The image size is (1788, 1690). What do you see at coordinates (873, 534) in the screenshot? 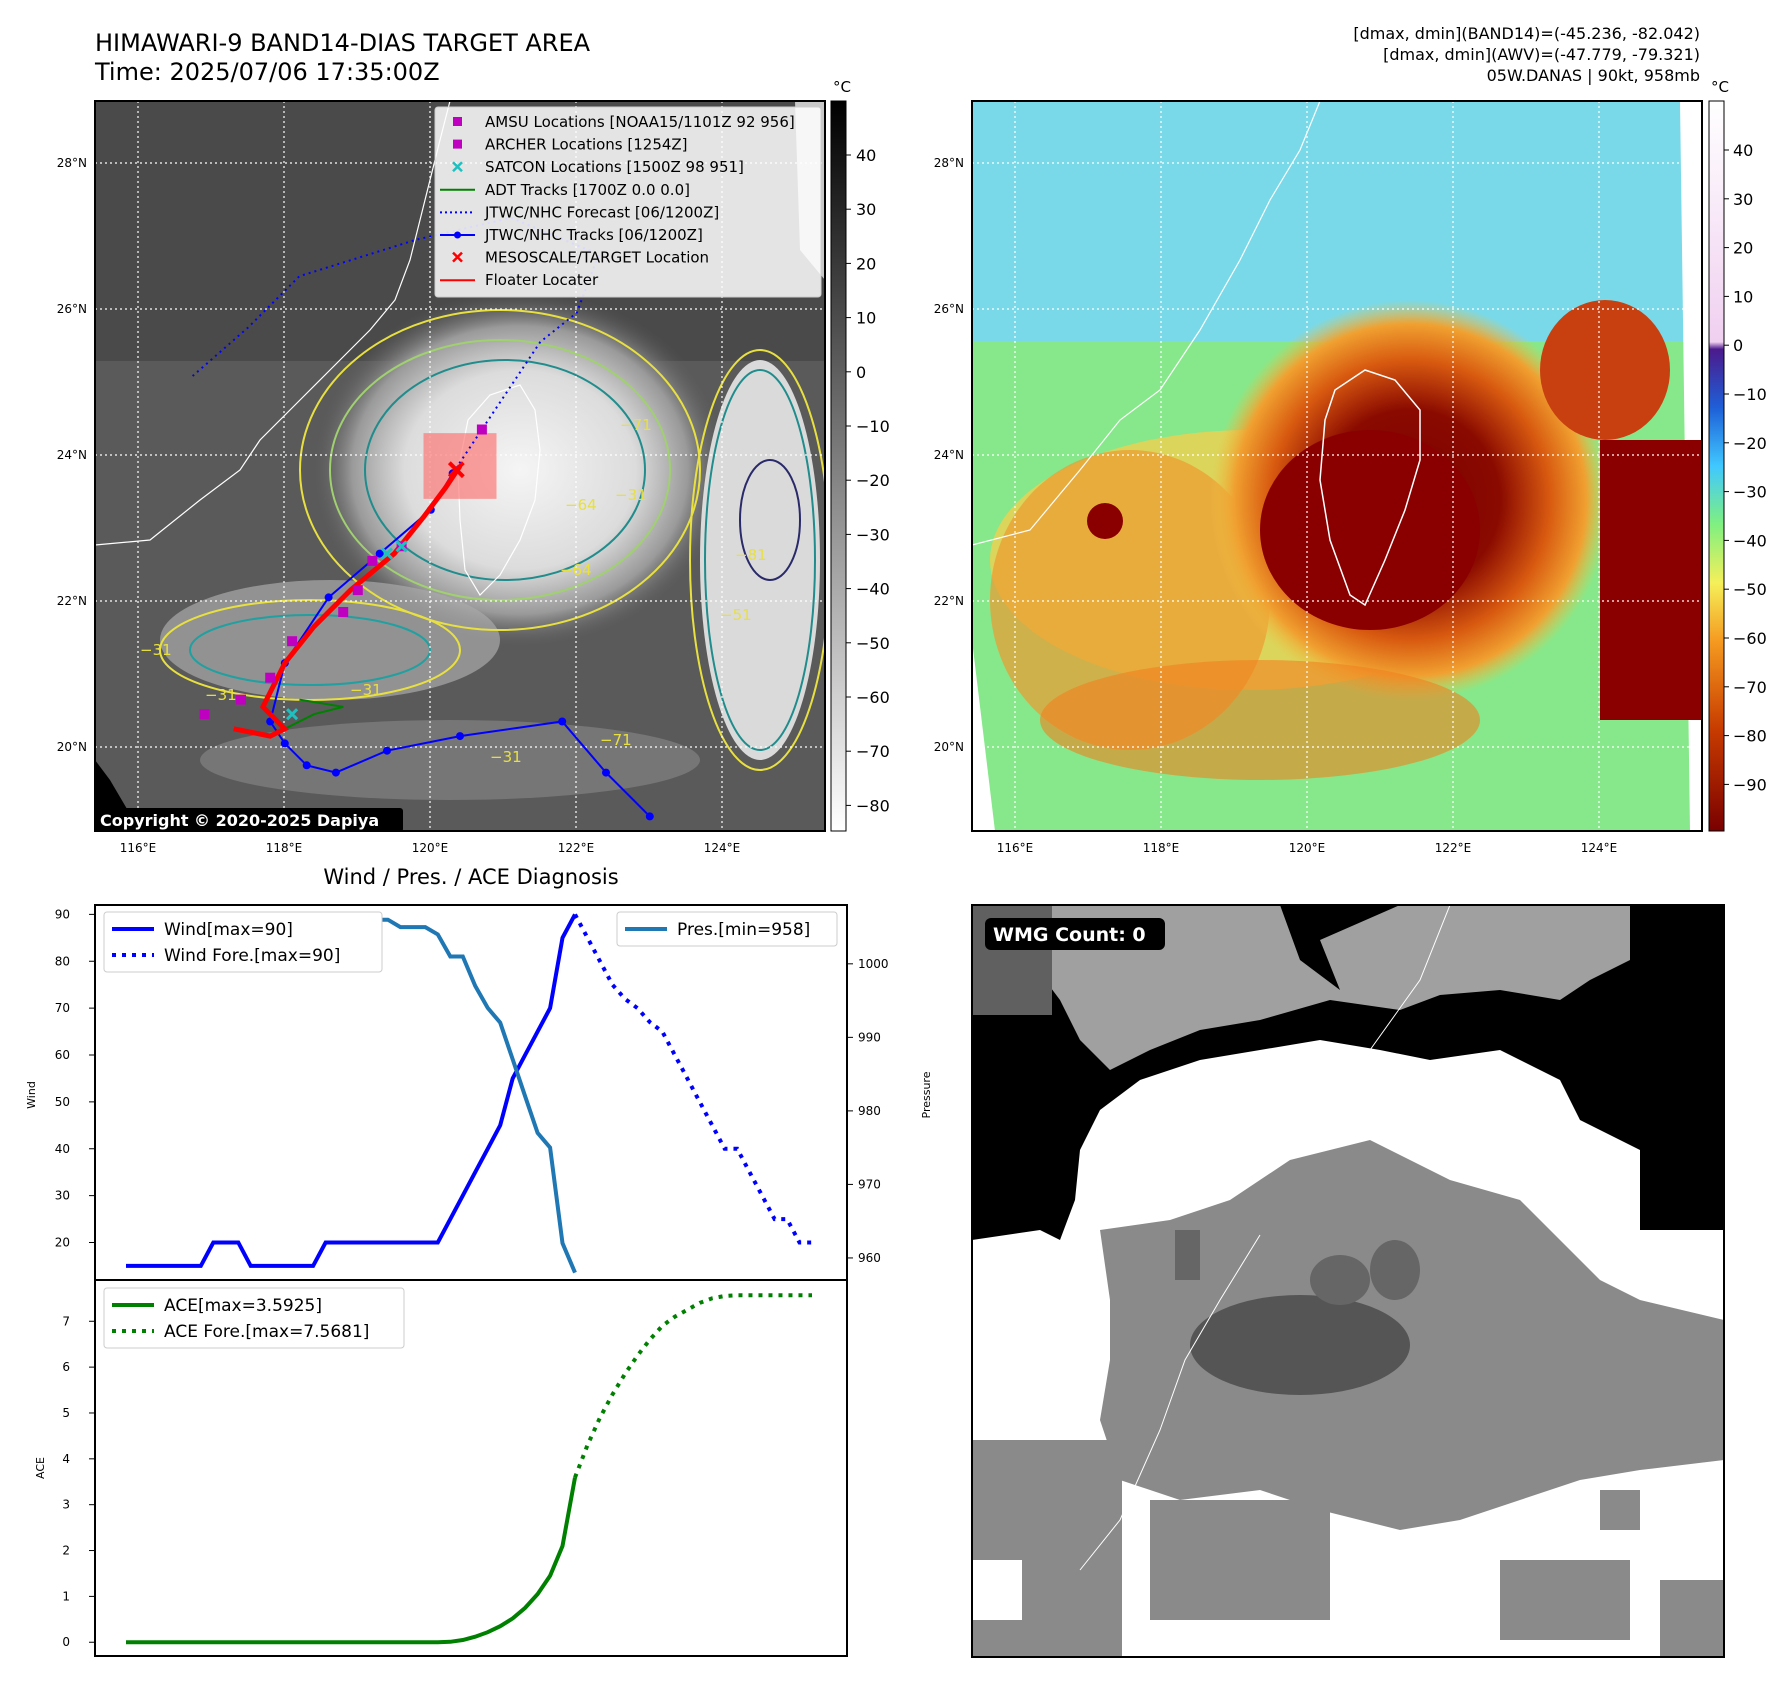
I see `ir-colorbar-tick-label: −30` at bounding box center [873, 534].